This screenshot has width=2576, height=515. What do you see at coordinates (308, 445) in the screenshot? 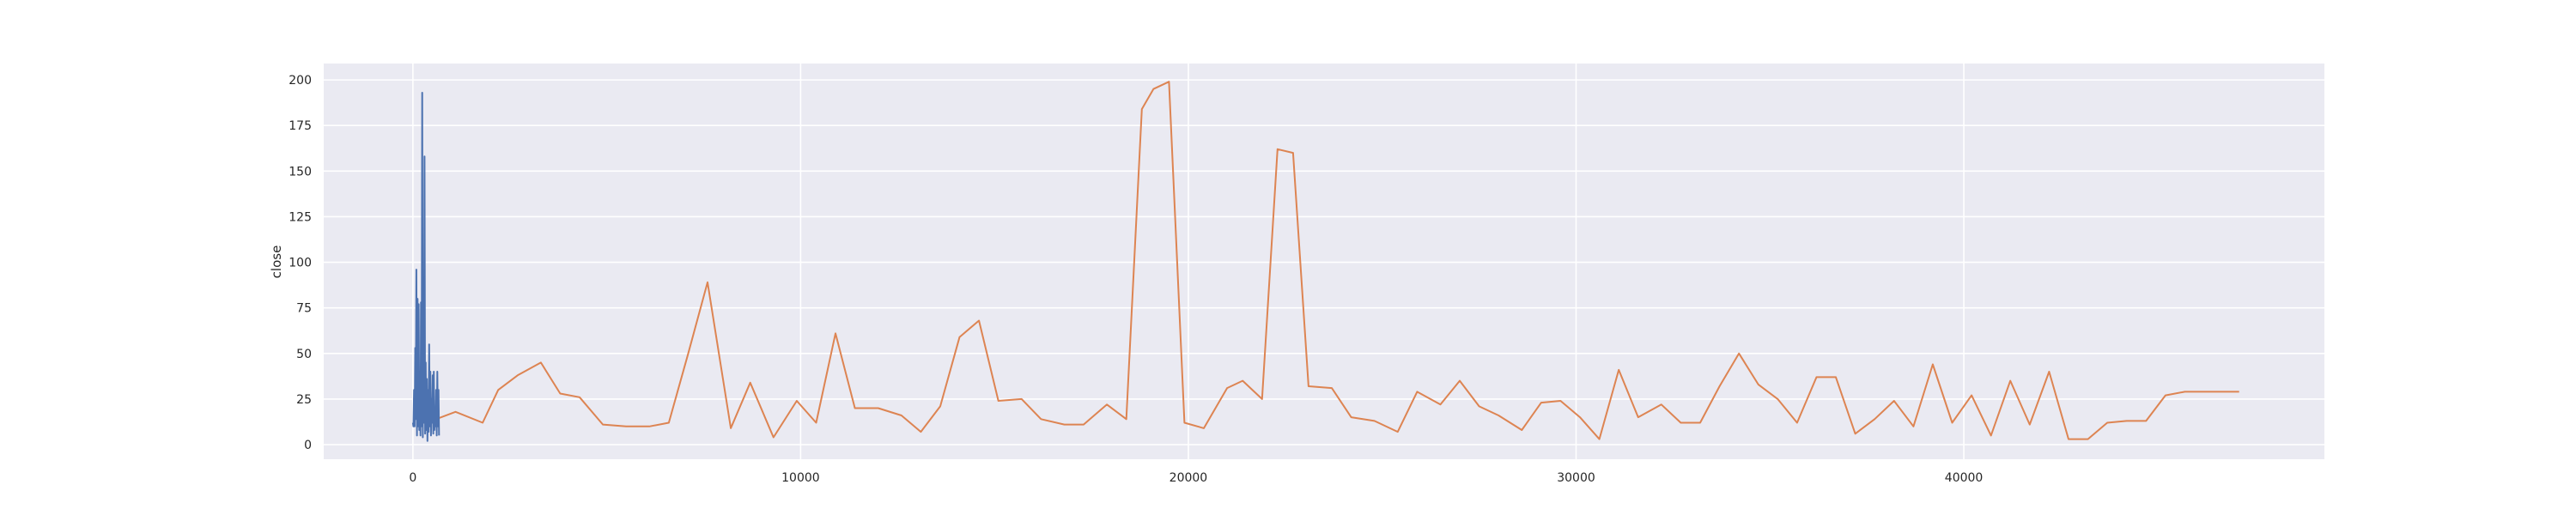
I see `y-tick-label: 0` at bounding box center [308, 445].